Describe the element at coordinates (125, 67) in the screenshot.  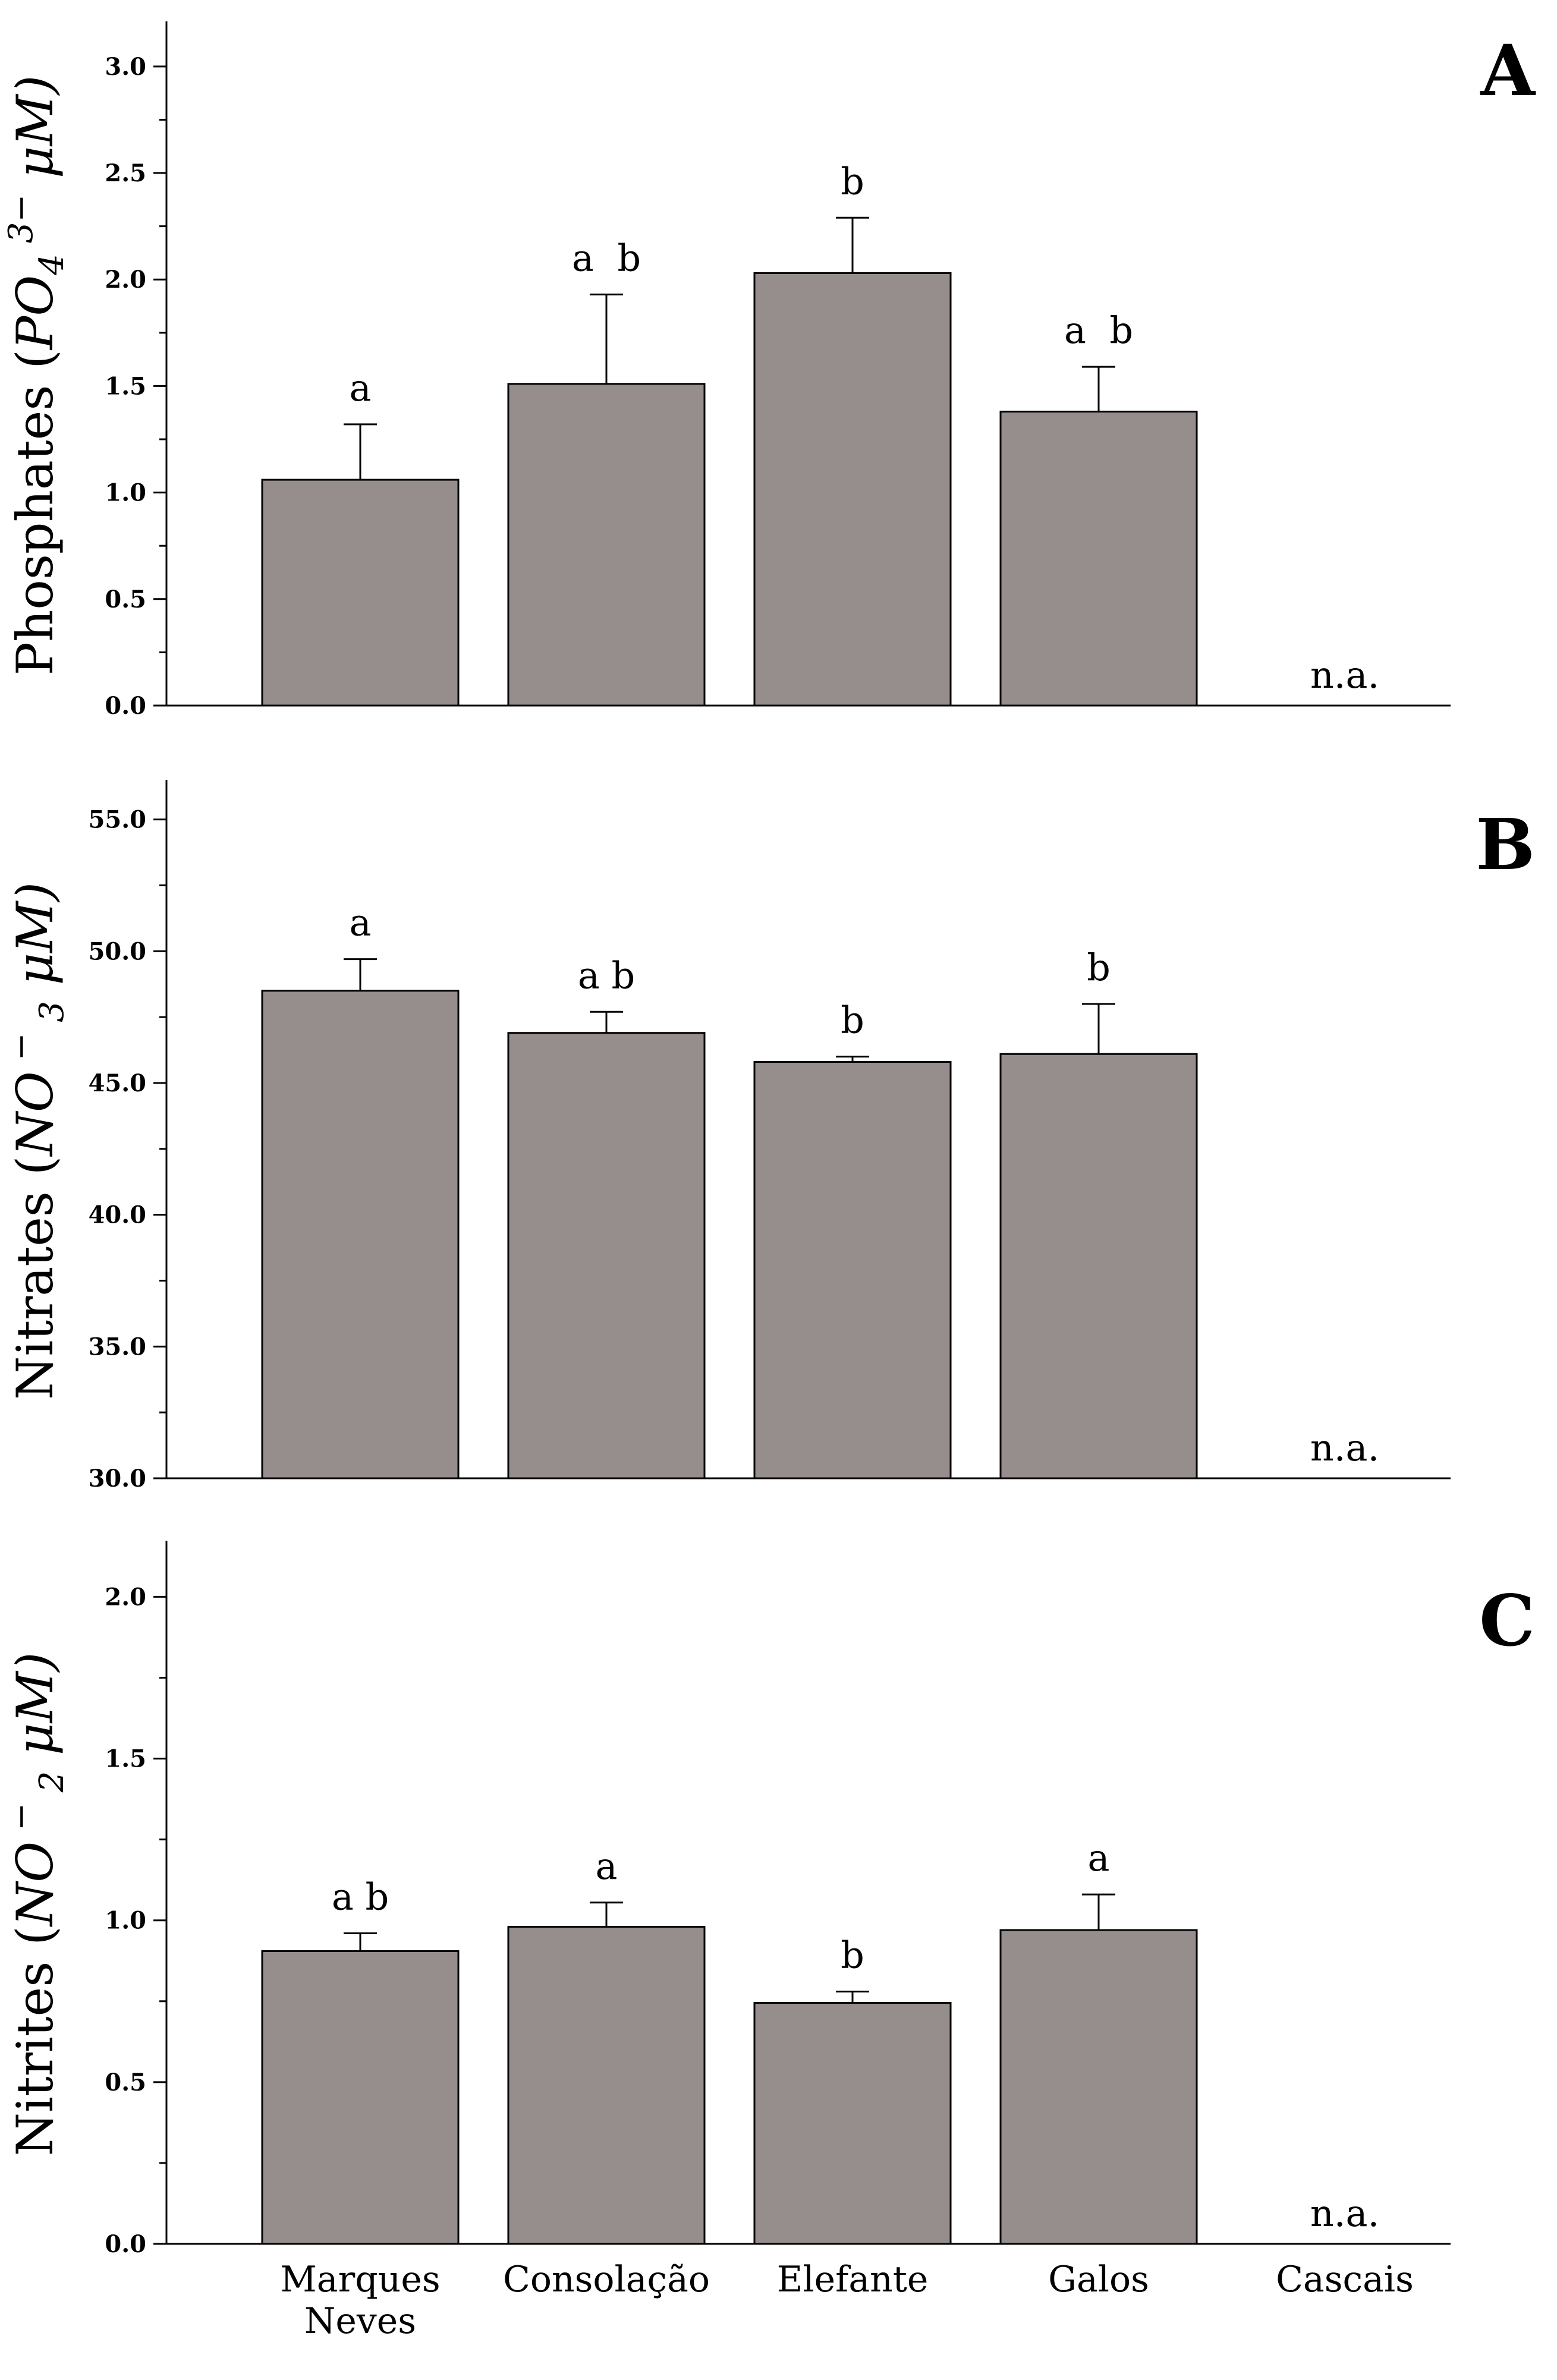
I see `y-tick-label: 3.0` at that location.